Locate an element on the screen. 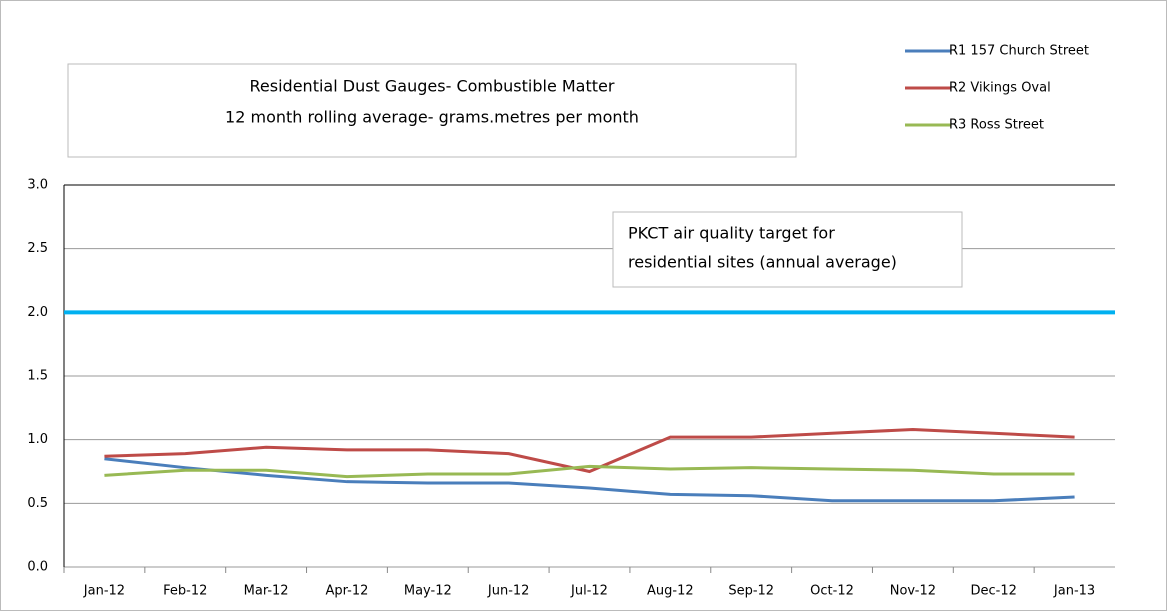  x-tick-label: Feb-12 is located at coordinates (185, 591).